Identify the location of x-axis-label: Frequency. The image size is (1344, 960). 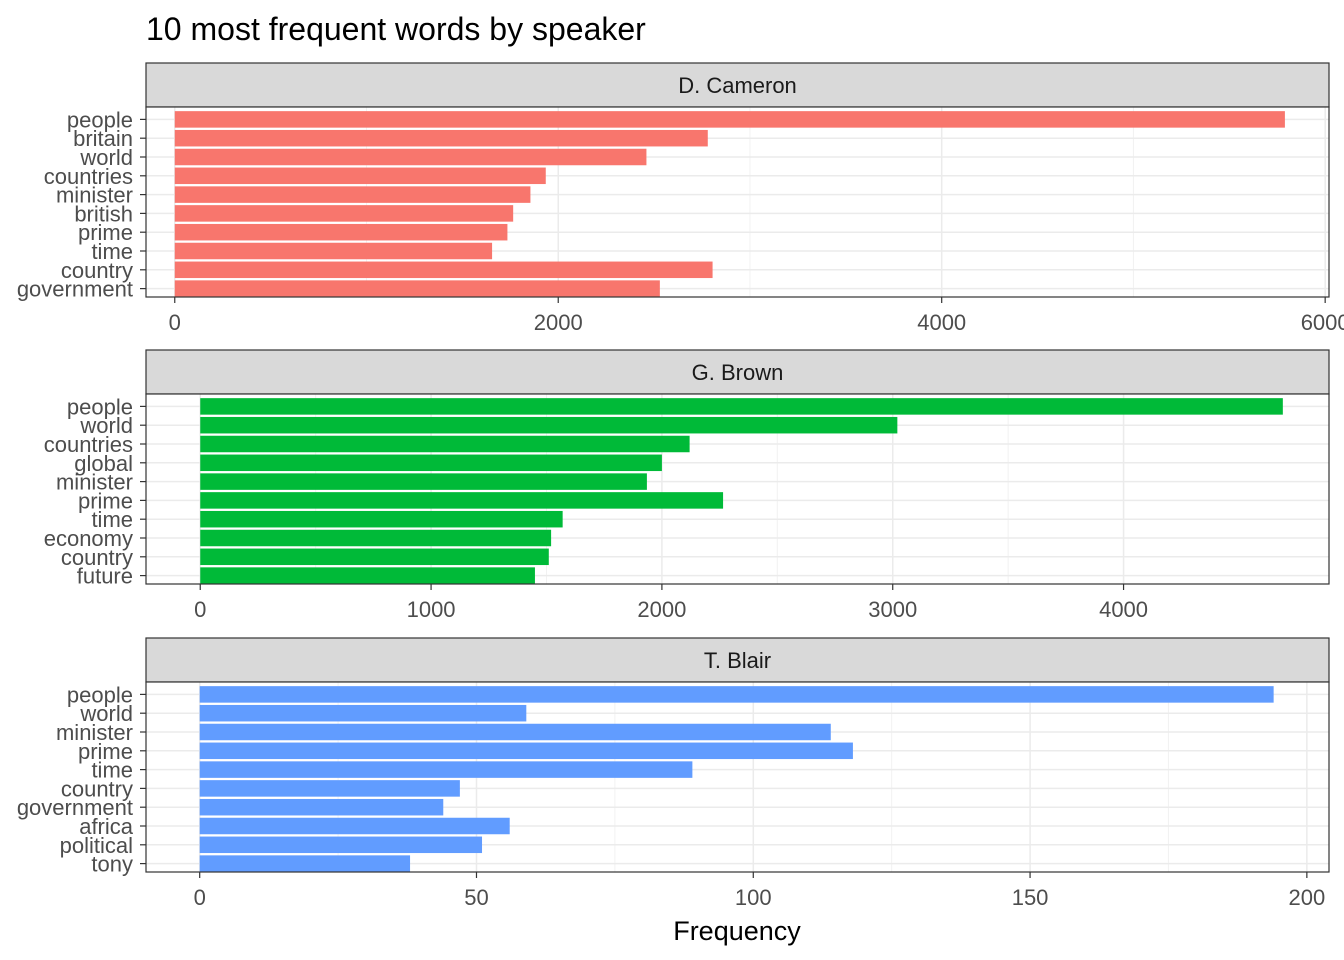
(737, 931).